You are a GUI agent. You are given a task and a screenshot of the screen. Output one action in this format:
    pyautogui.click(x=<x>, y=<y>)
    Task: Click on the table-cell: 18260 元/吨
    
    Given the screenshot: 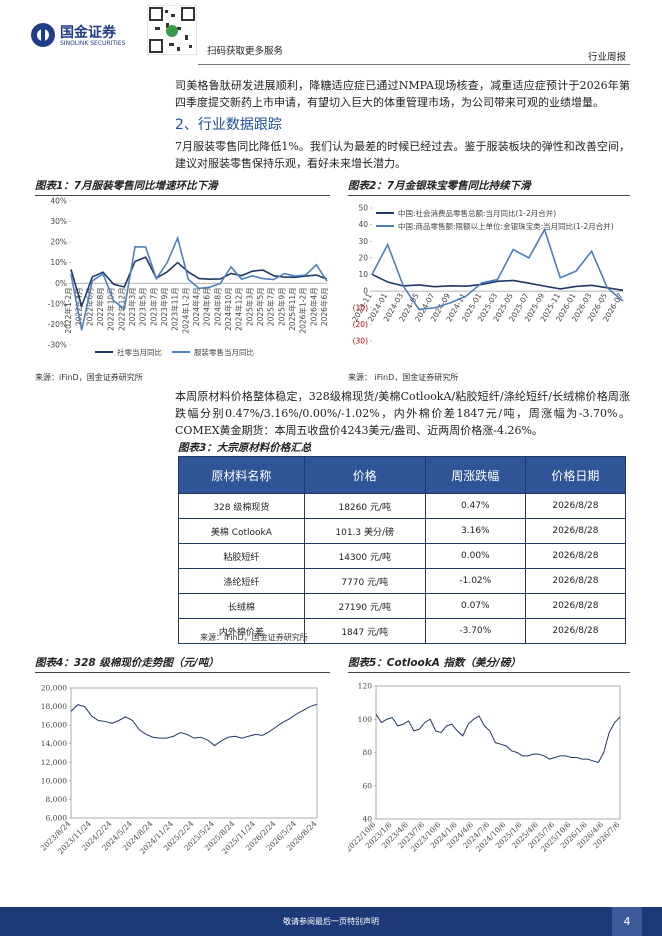 What is the action you would take?
    pyautogui.click(x=364, y=506)
    